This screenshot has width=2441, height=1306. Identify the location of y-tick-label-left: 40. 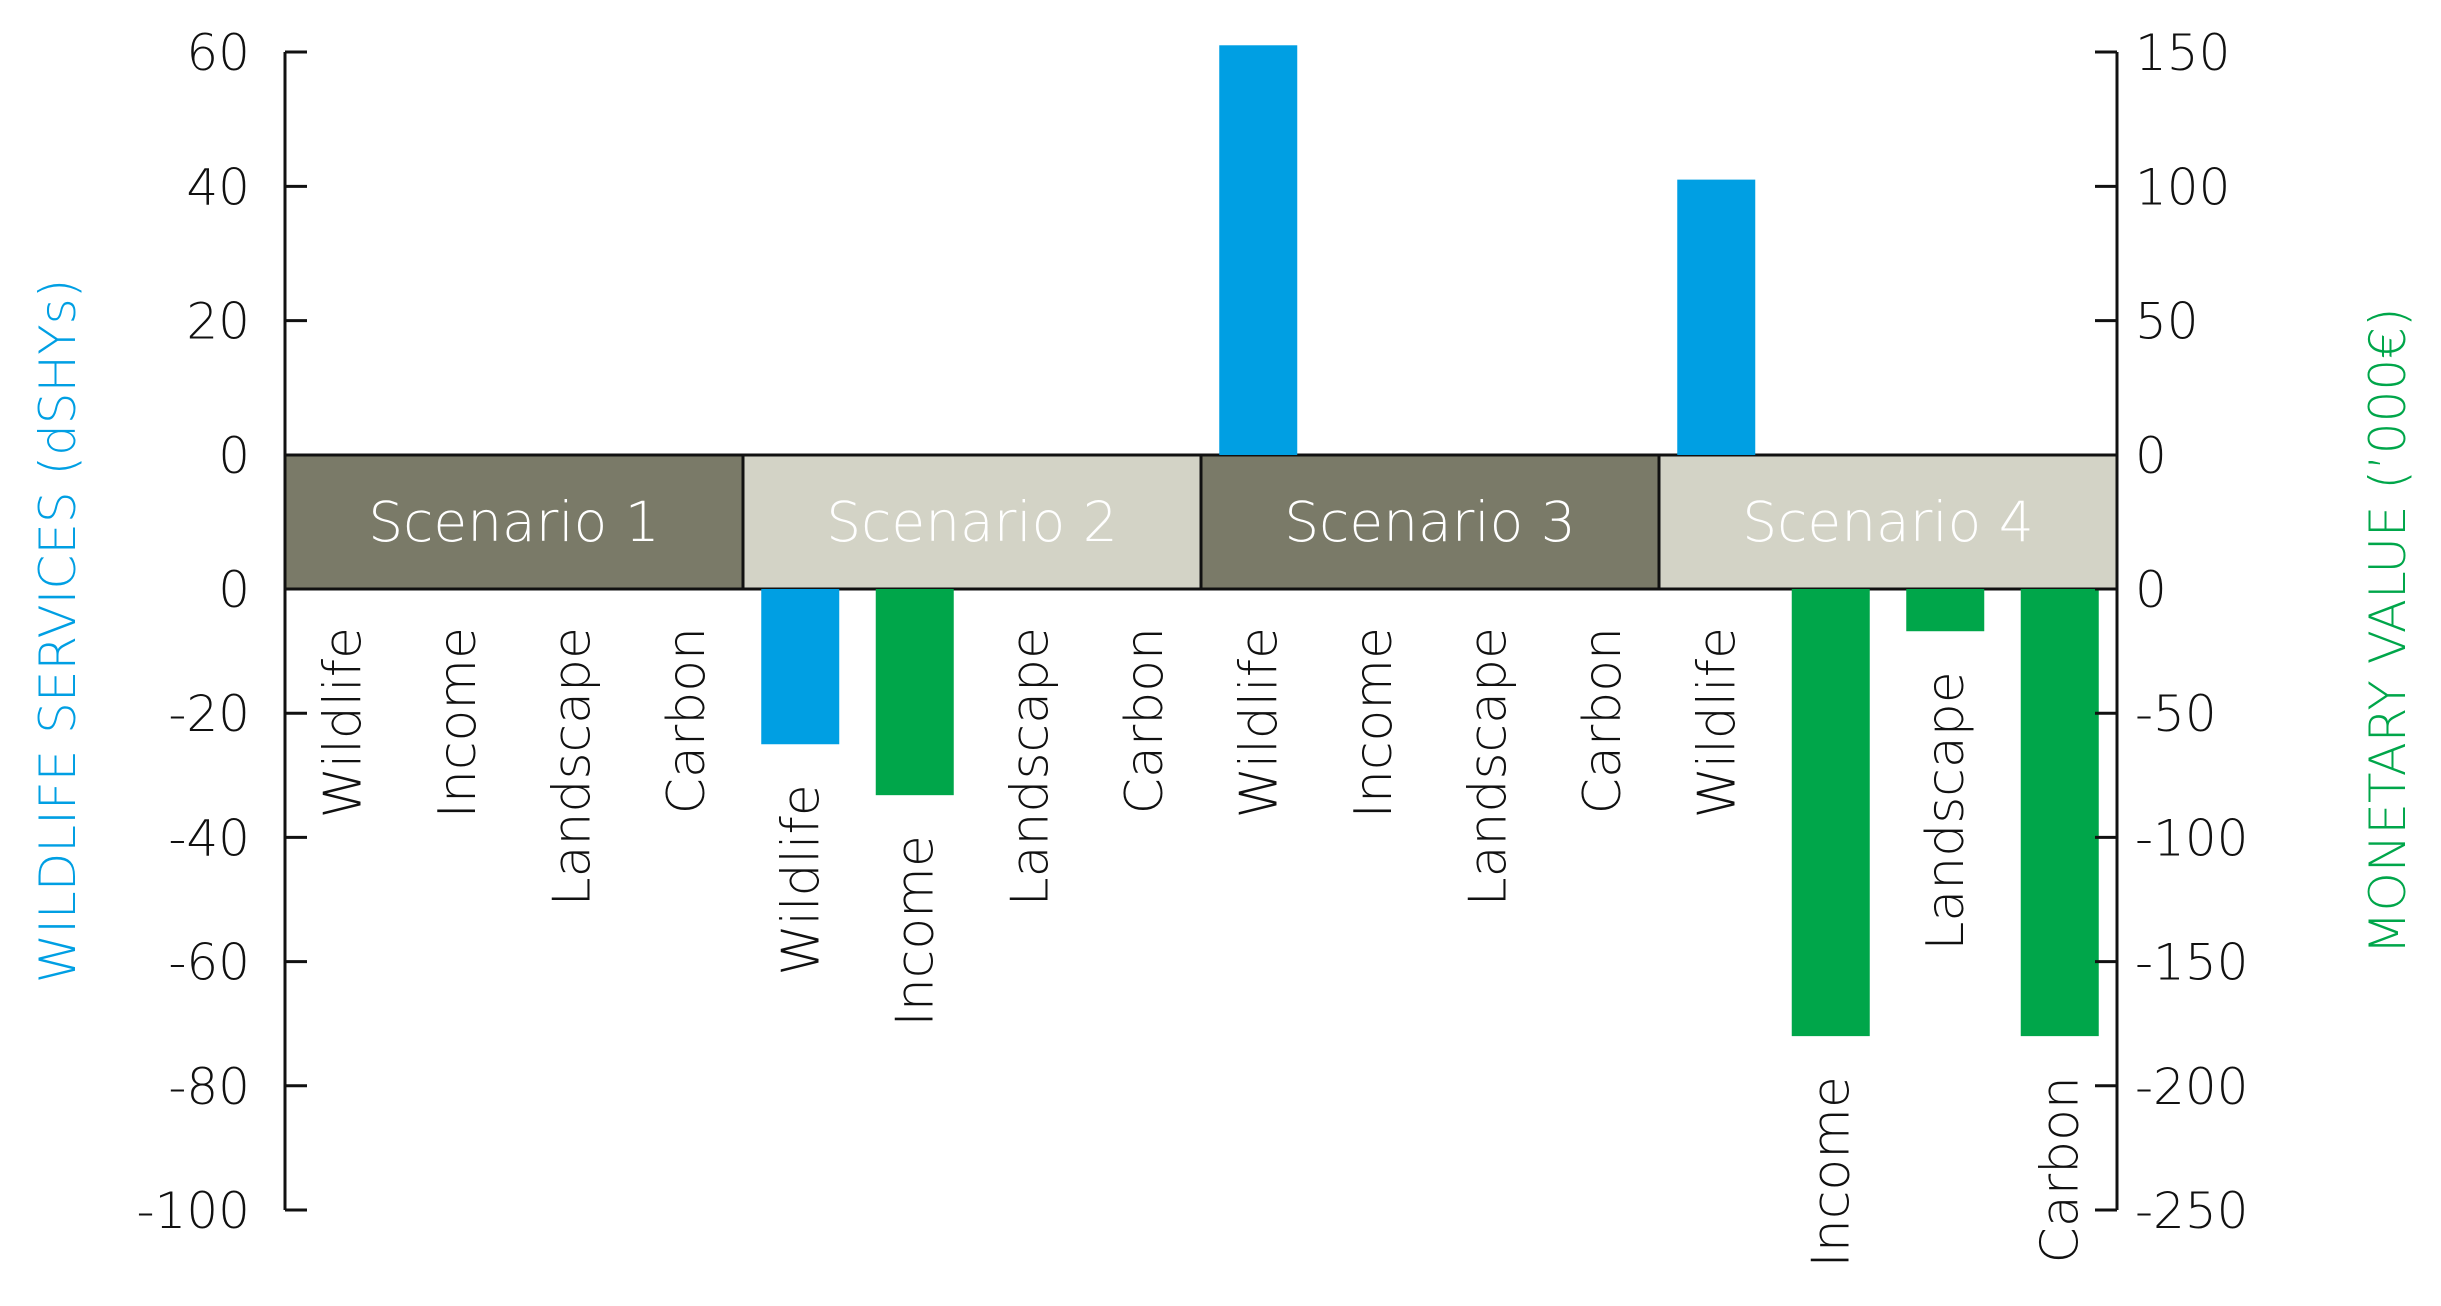
(218, 187).